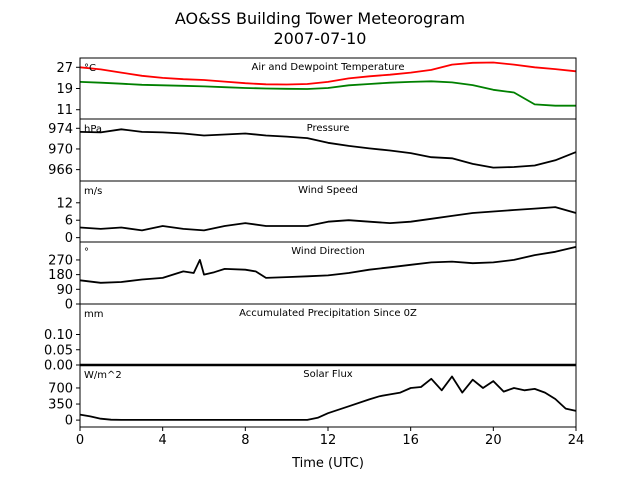 The height and width of the screenshot is (480, 640). I want to click on panel-title: Pressure, so click(328, 128).